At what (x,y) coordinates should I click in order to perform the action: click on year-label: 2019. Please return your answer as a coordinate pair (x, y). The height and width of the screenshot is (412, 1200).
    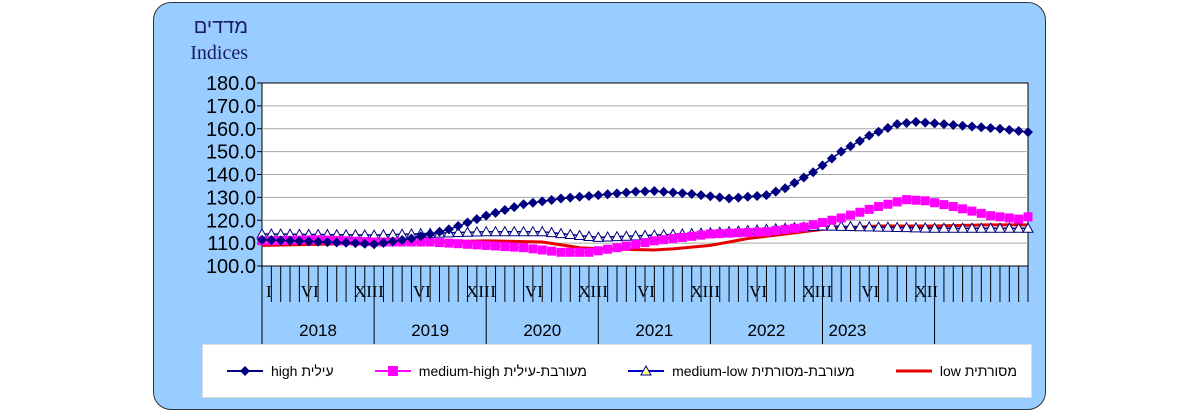
    Looking at the image, I should click on (430, 330).